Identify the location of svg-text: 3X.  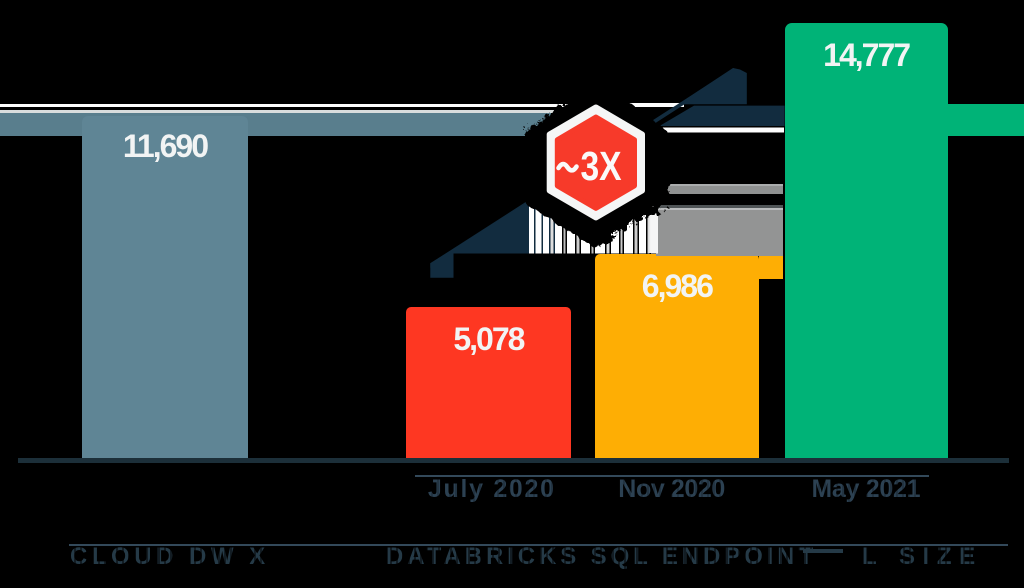
(600, 166).